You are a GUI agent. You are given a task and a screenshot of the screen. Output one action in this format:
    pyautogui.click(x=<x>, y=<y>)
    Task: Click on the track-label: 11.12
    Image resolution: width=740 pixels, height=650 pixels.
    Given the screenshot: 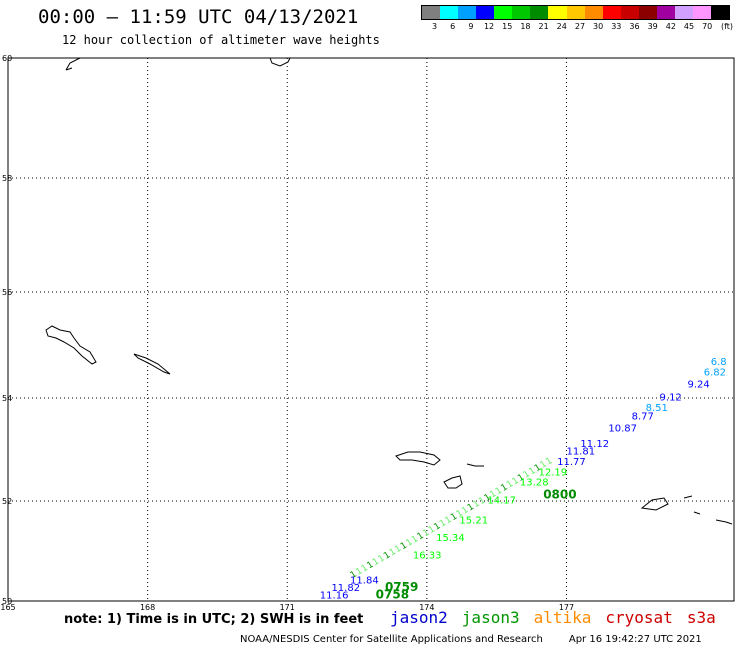 What is the action you would take?
    pyautogui.click(x=594, y=444)
    